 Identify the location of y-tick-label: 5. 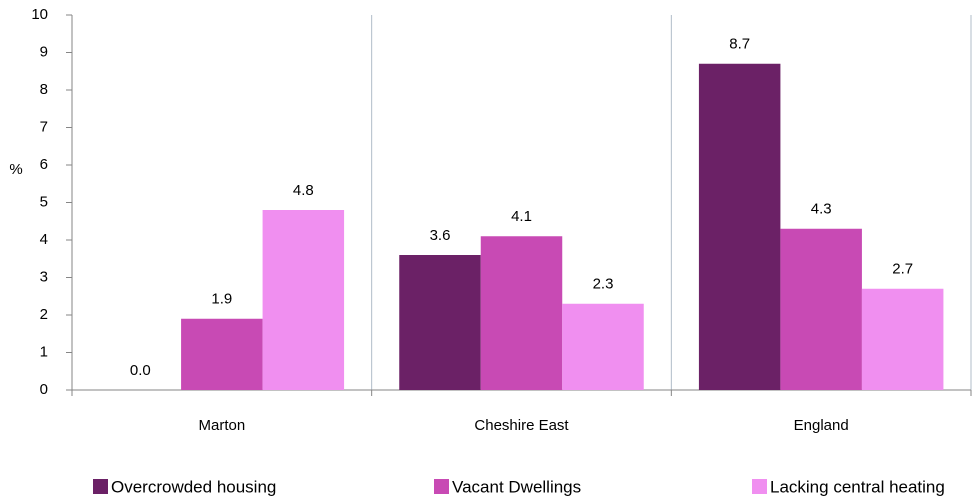
(44, 201).